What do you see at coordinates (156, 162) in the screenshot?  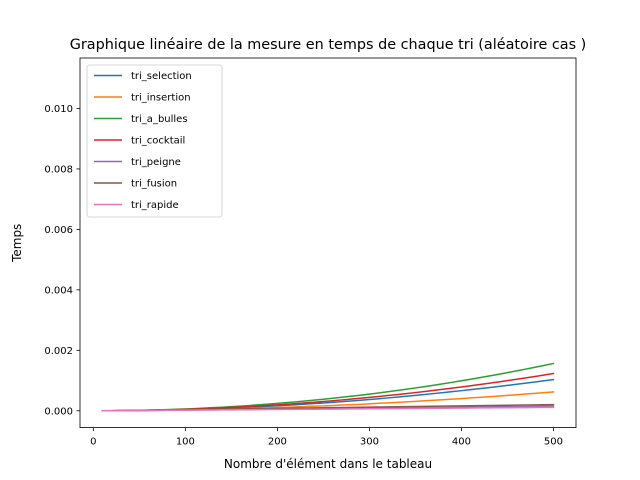 I see `legend-label: tri_peigne` at bounding box center [156, 162].